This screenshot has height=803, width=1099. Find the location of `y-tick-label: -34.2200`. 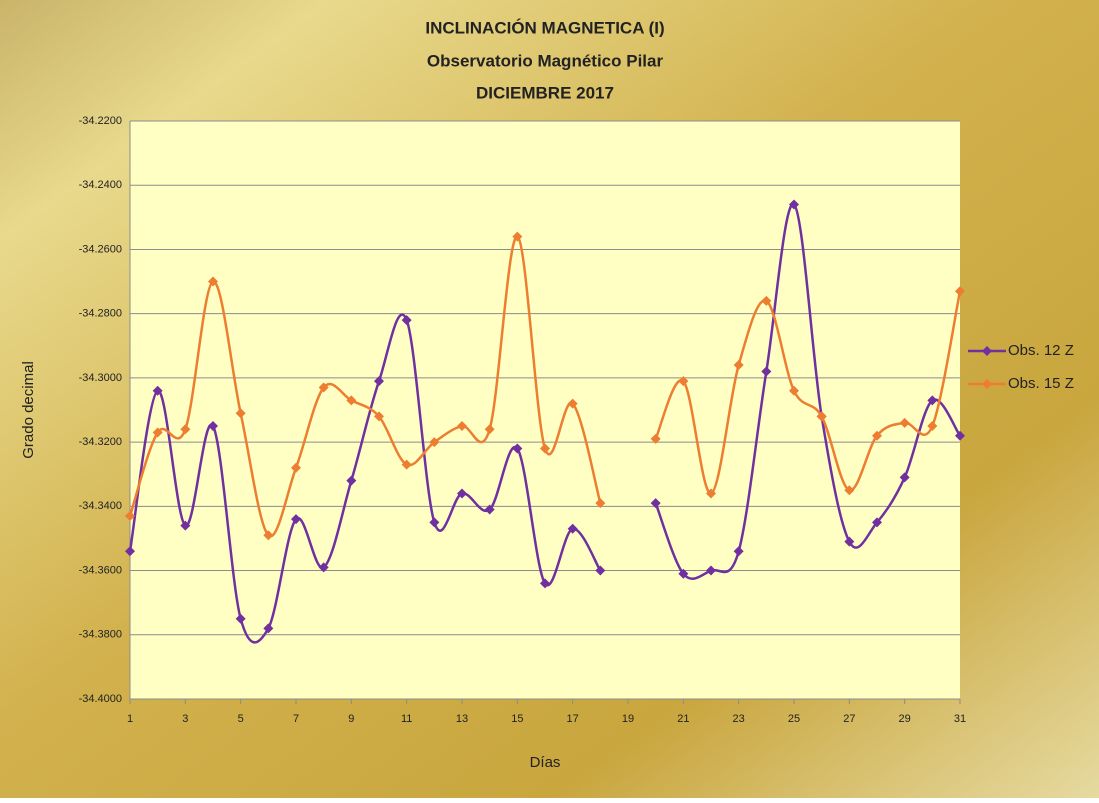

y-tick-label: -34.2200 is located at coordinates (100, 121).